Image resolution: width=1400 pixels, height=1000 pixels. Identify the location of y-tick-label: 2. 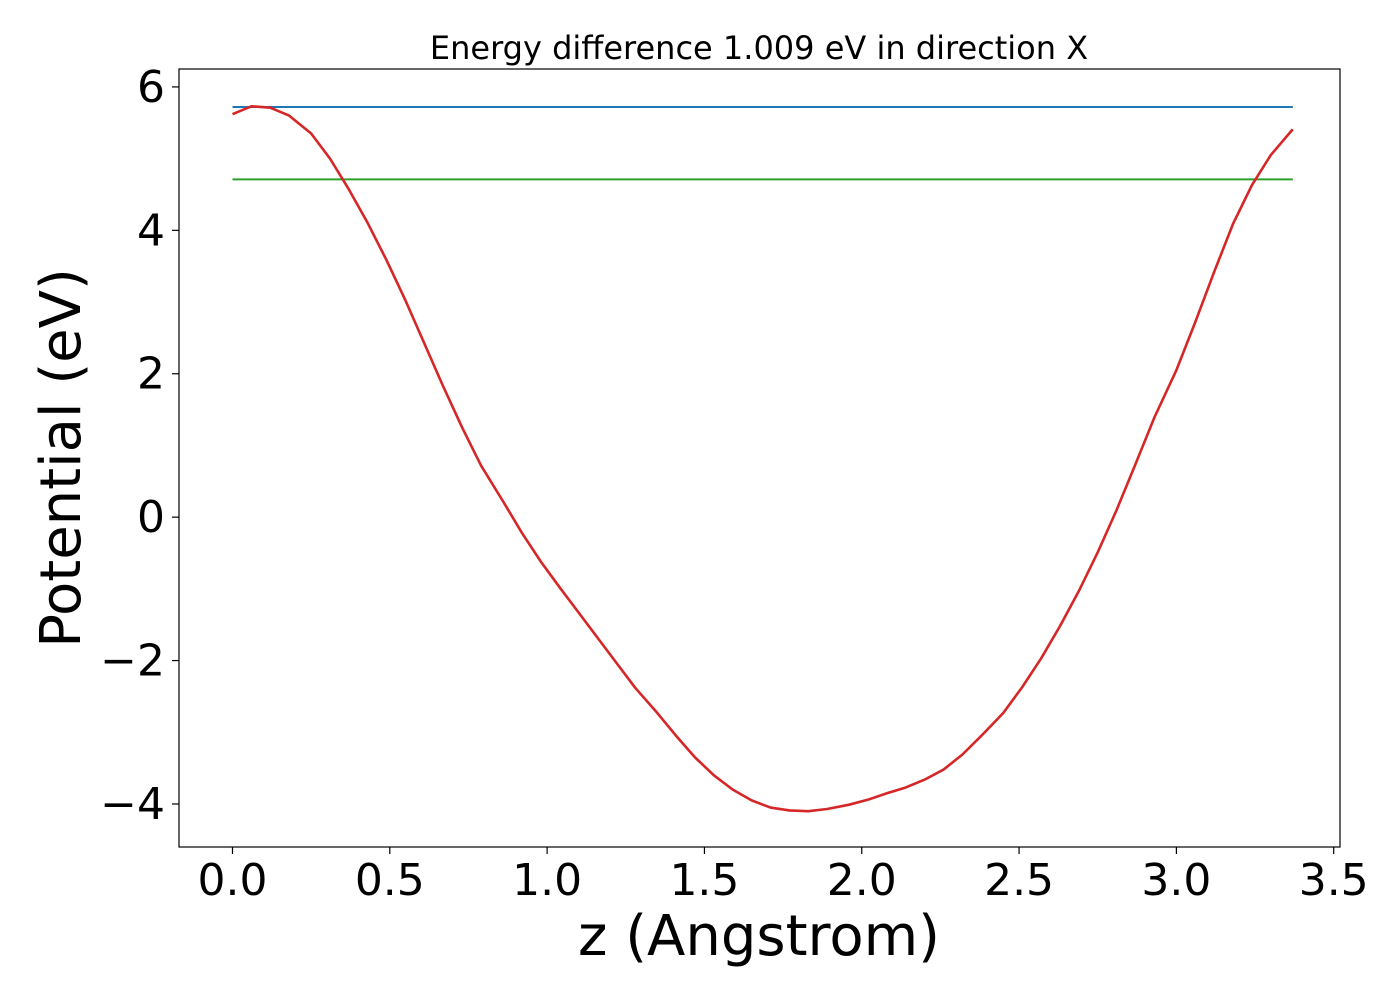
(151, 374).